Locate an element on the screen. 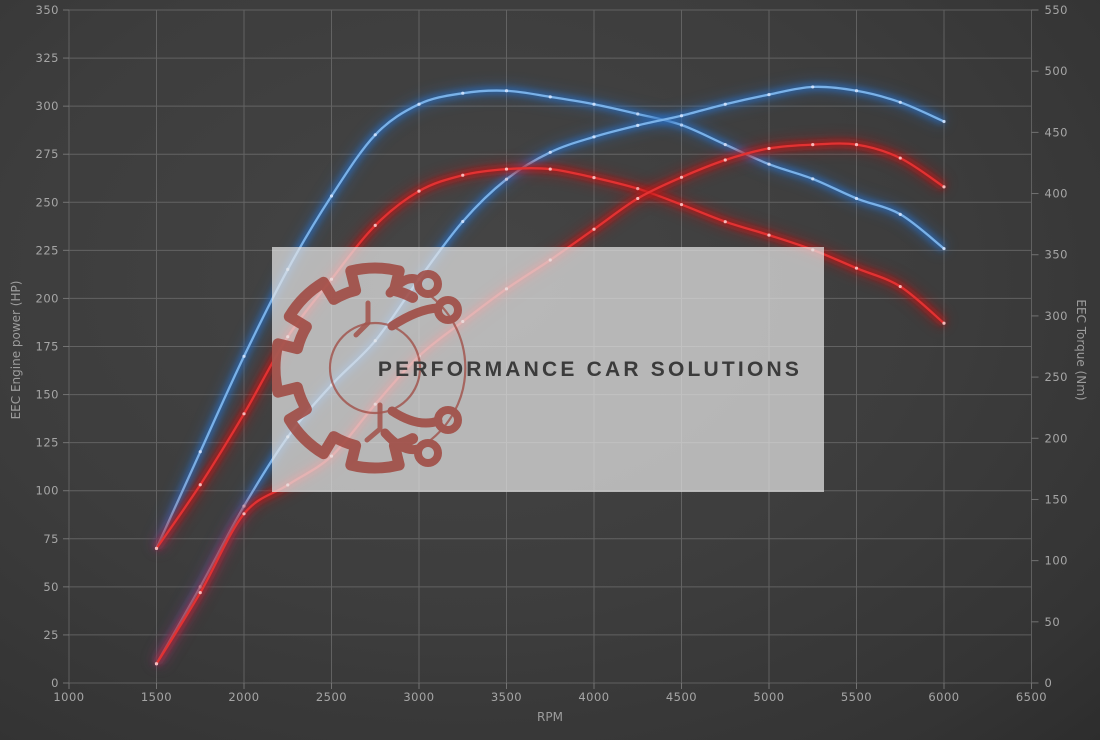  left-axis-tick-label: 225 is located at coordinates (47, 250).